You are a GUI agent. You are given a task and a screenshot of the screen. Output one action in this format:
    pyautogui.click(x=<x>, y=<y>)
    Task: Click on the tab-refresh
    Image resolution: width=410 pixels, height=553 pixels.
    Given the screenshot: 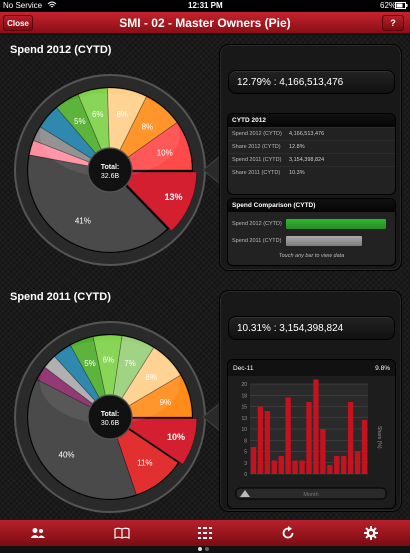 What is the action you would take?
    pyautogui.click(x=288, y=533)
    